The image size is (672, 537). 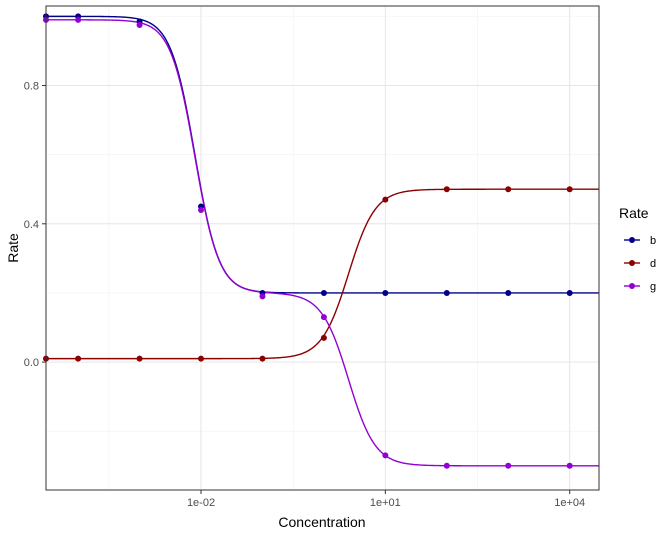 What do you see at coordinates (653, 241) in the screenshot?
I see `legend-label-b: b` at bounding box center [653, 241].